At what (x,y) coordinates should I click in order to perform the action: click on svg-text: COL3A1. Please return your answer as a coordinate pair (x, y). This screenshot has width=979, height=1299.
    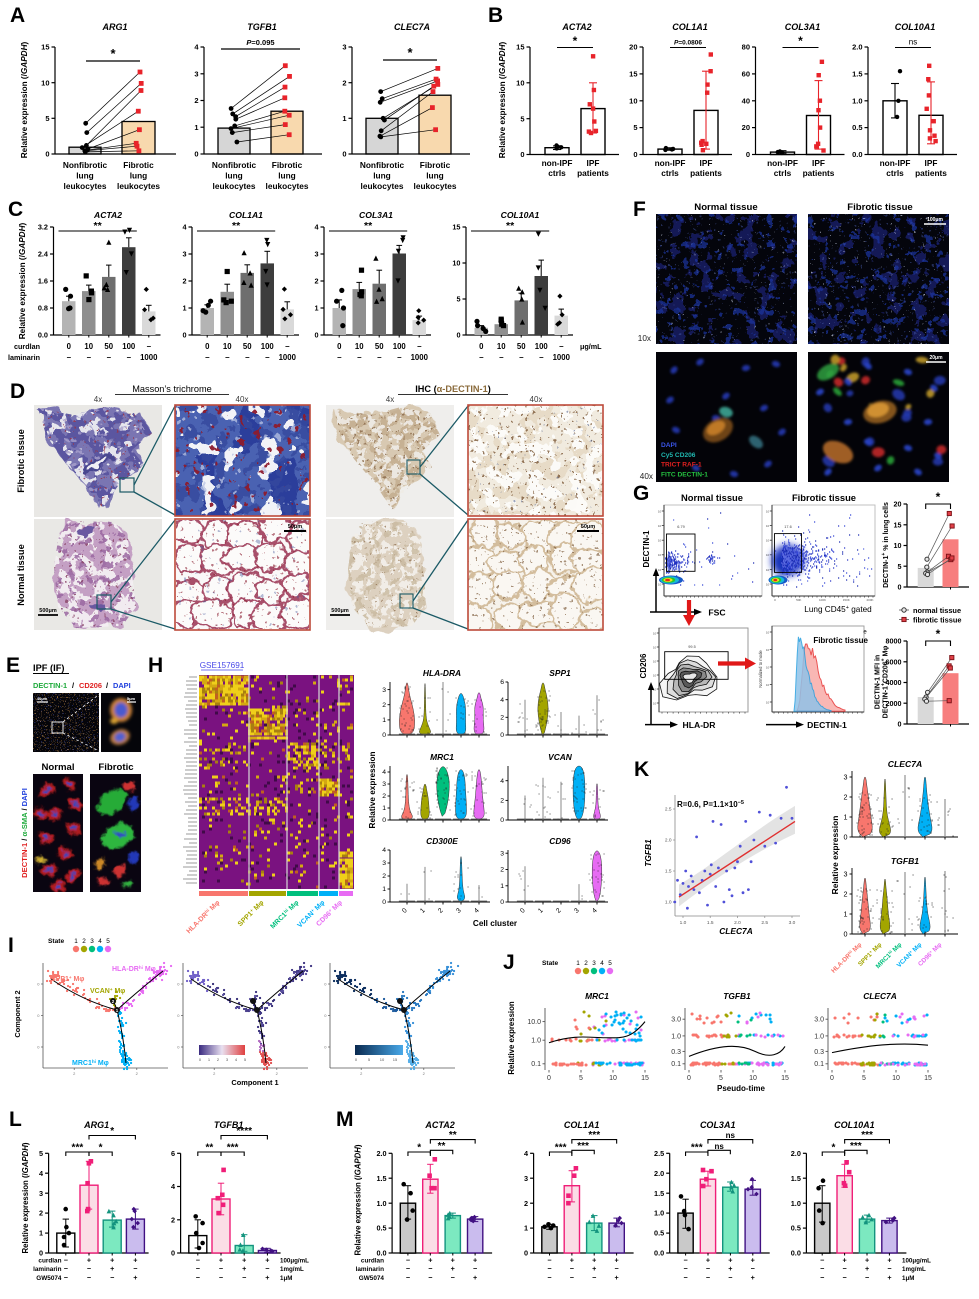
    Looking at the image, I should click on (718, 1125).